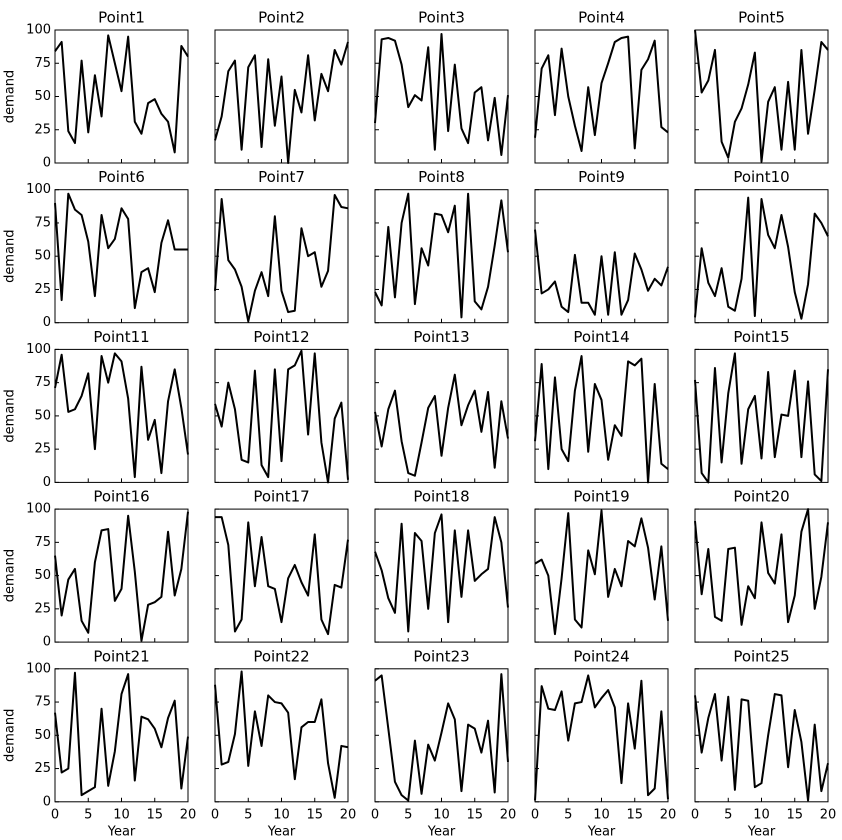 The width and height of the screenshot is (842, 840). What do you see at coordinates (441, 497) in the screenshot?
I see `panel-title: Point18` at bounding box center [441, 497].